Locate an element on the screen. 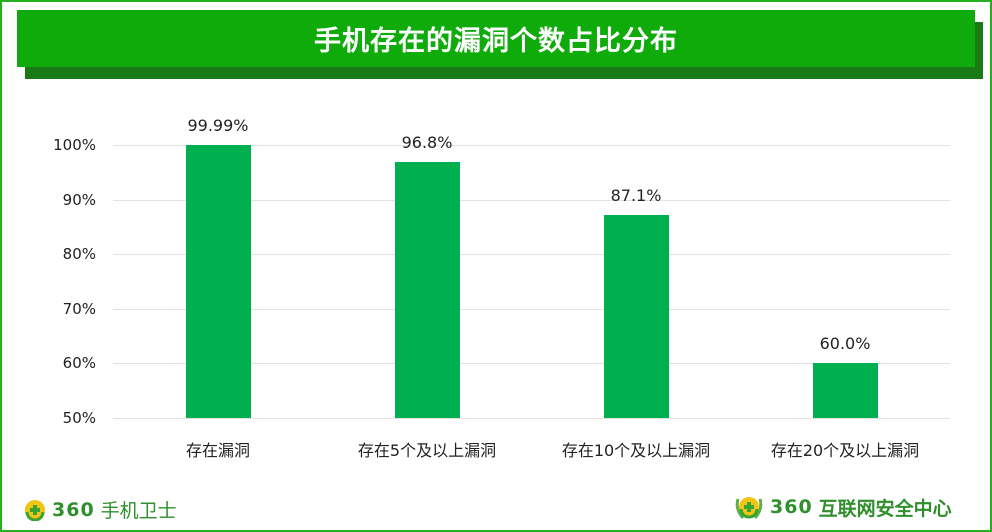 The image size is (992, 532). title-banner: 手机存在的漏洞个数占比分布 is located at coordinates (496, 38).